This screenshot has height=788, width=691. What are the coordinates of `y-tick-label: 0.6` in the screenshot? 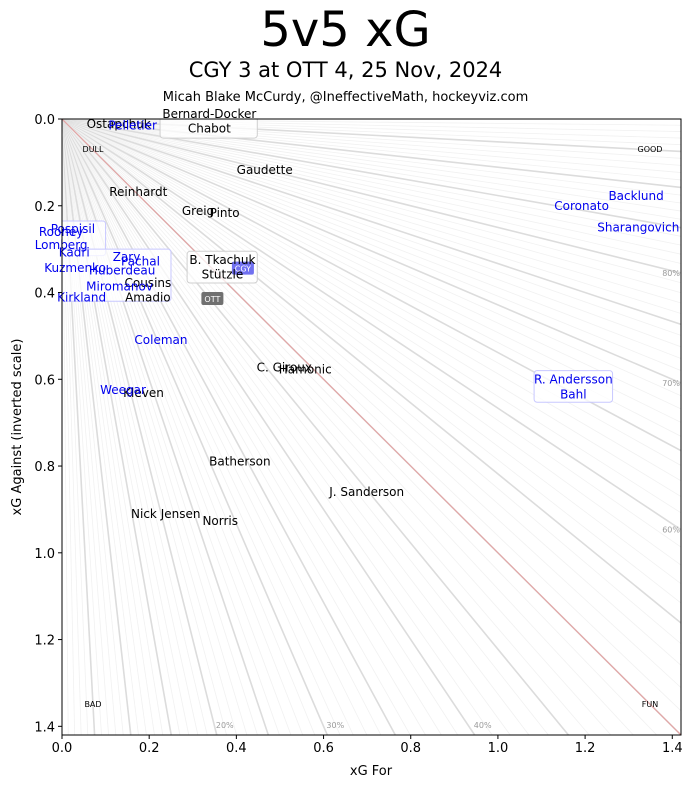 It's located at (44, 380).